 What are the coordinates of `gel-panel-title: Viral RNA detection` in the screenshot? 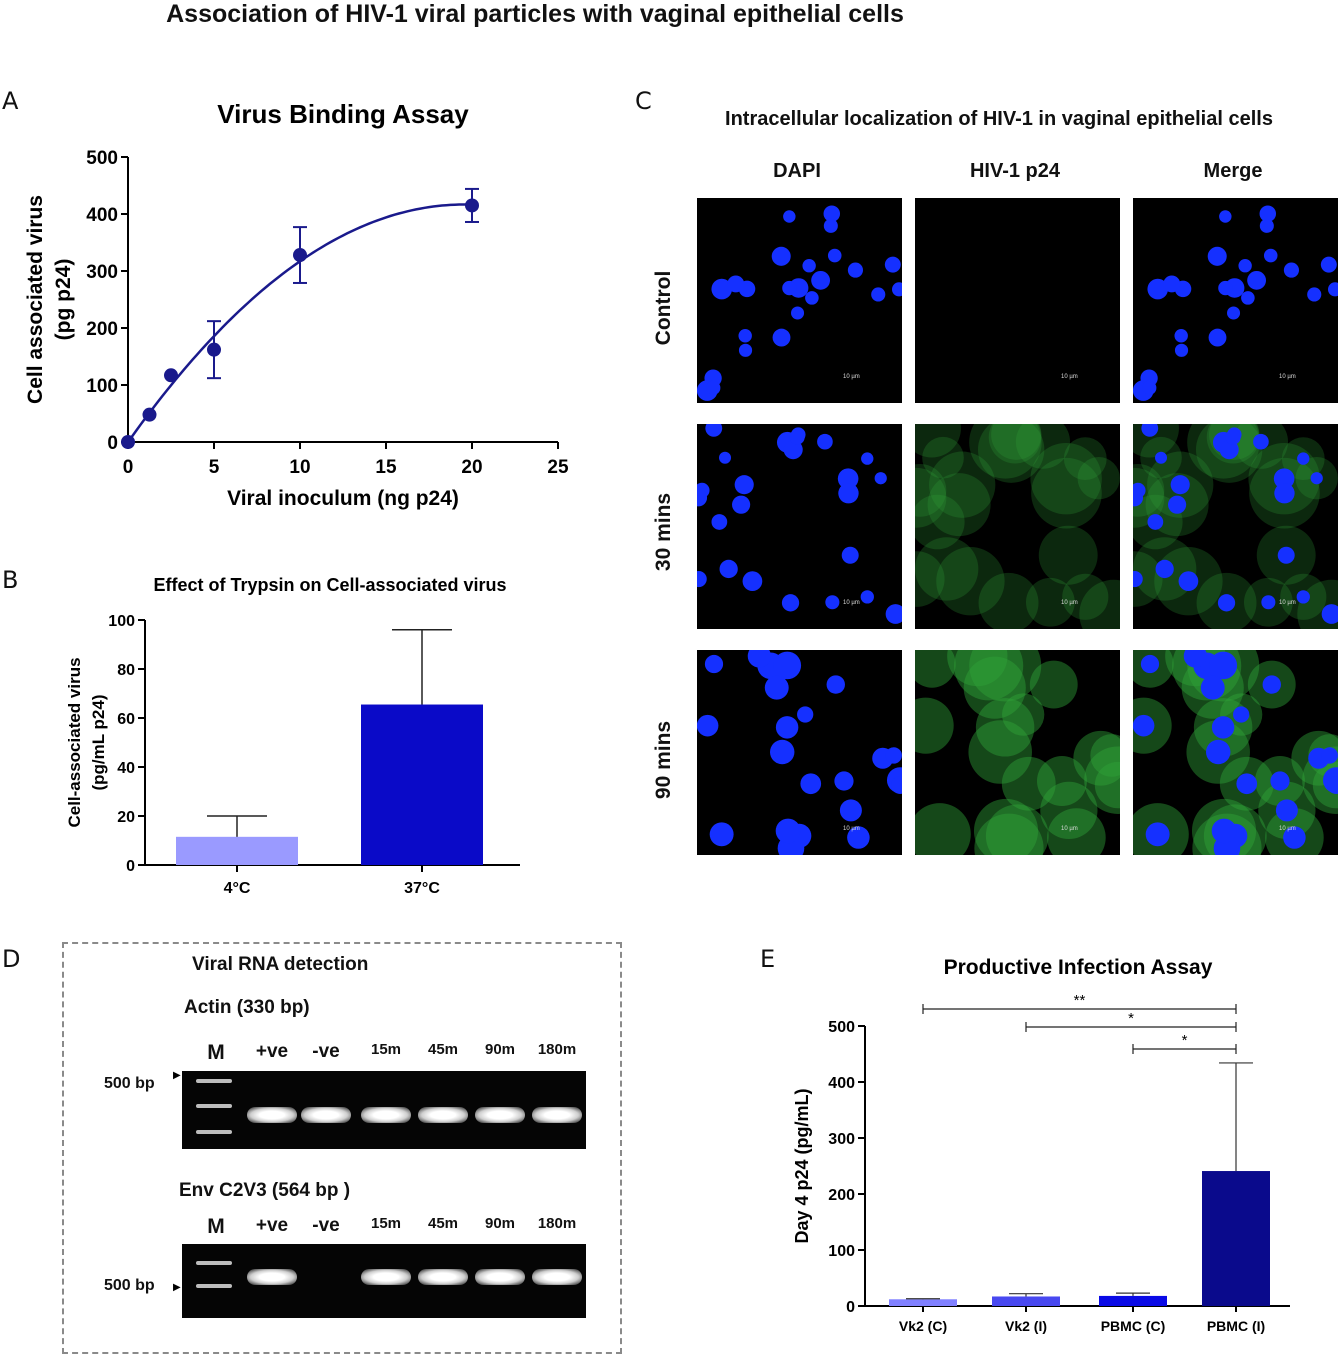 It's located at (280, 964).